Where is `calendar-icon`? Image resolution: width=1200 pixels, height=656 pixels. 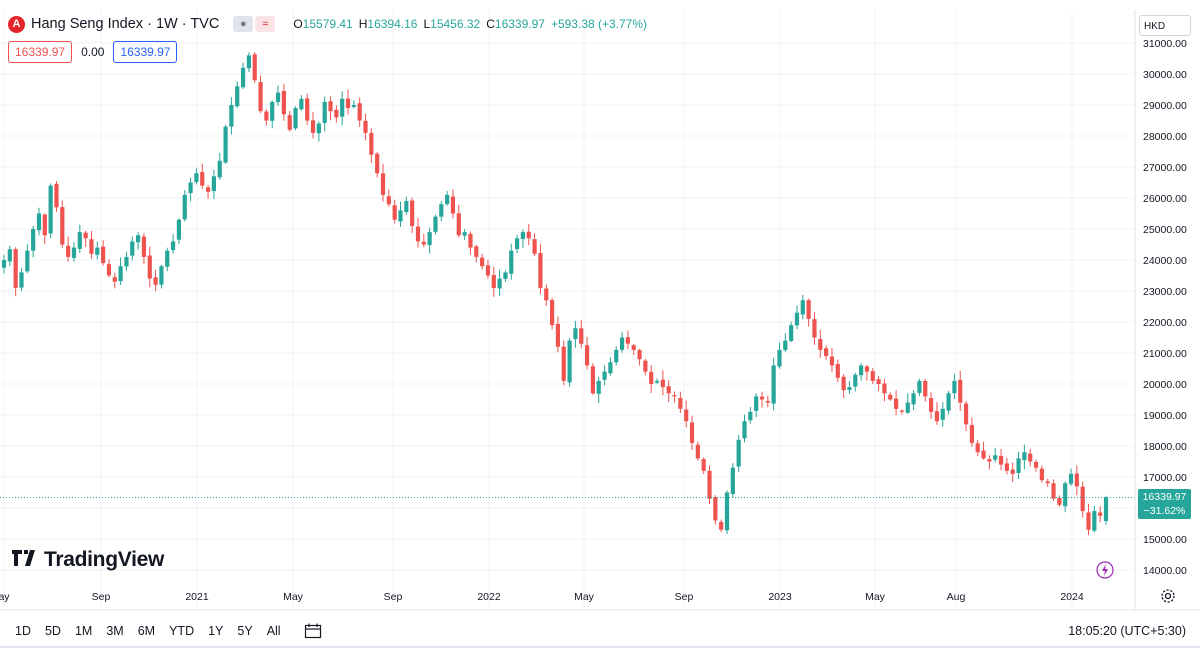 calendar-icon is located at coordinates (313, 631).